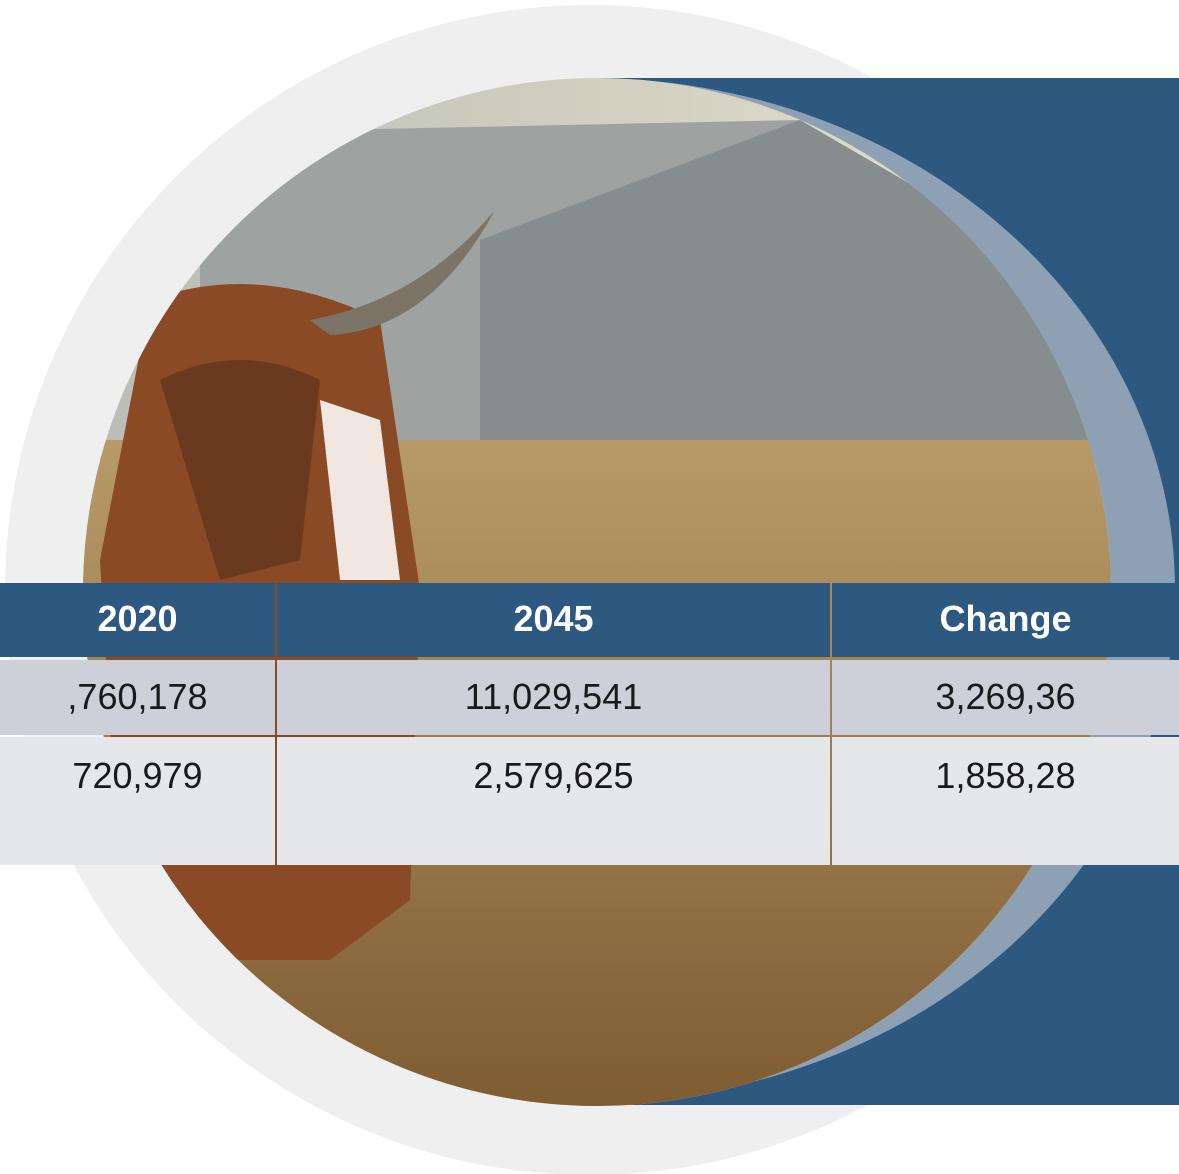 The width and height of the screenshot is (1179, 1174). I want to click on table-cell: 1,858,28, so click(1005, 801).